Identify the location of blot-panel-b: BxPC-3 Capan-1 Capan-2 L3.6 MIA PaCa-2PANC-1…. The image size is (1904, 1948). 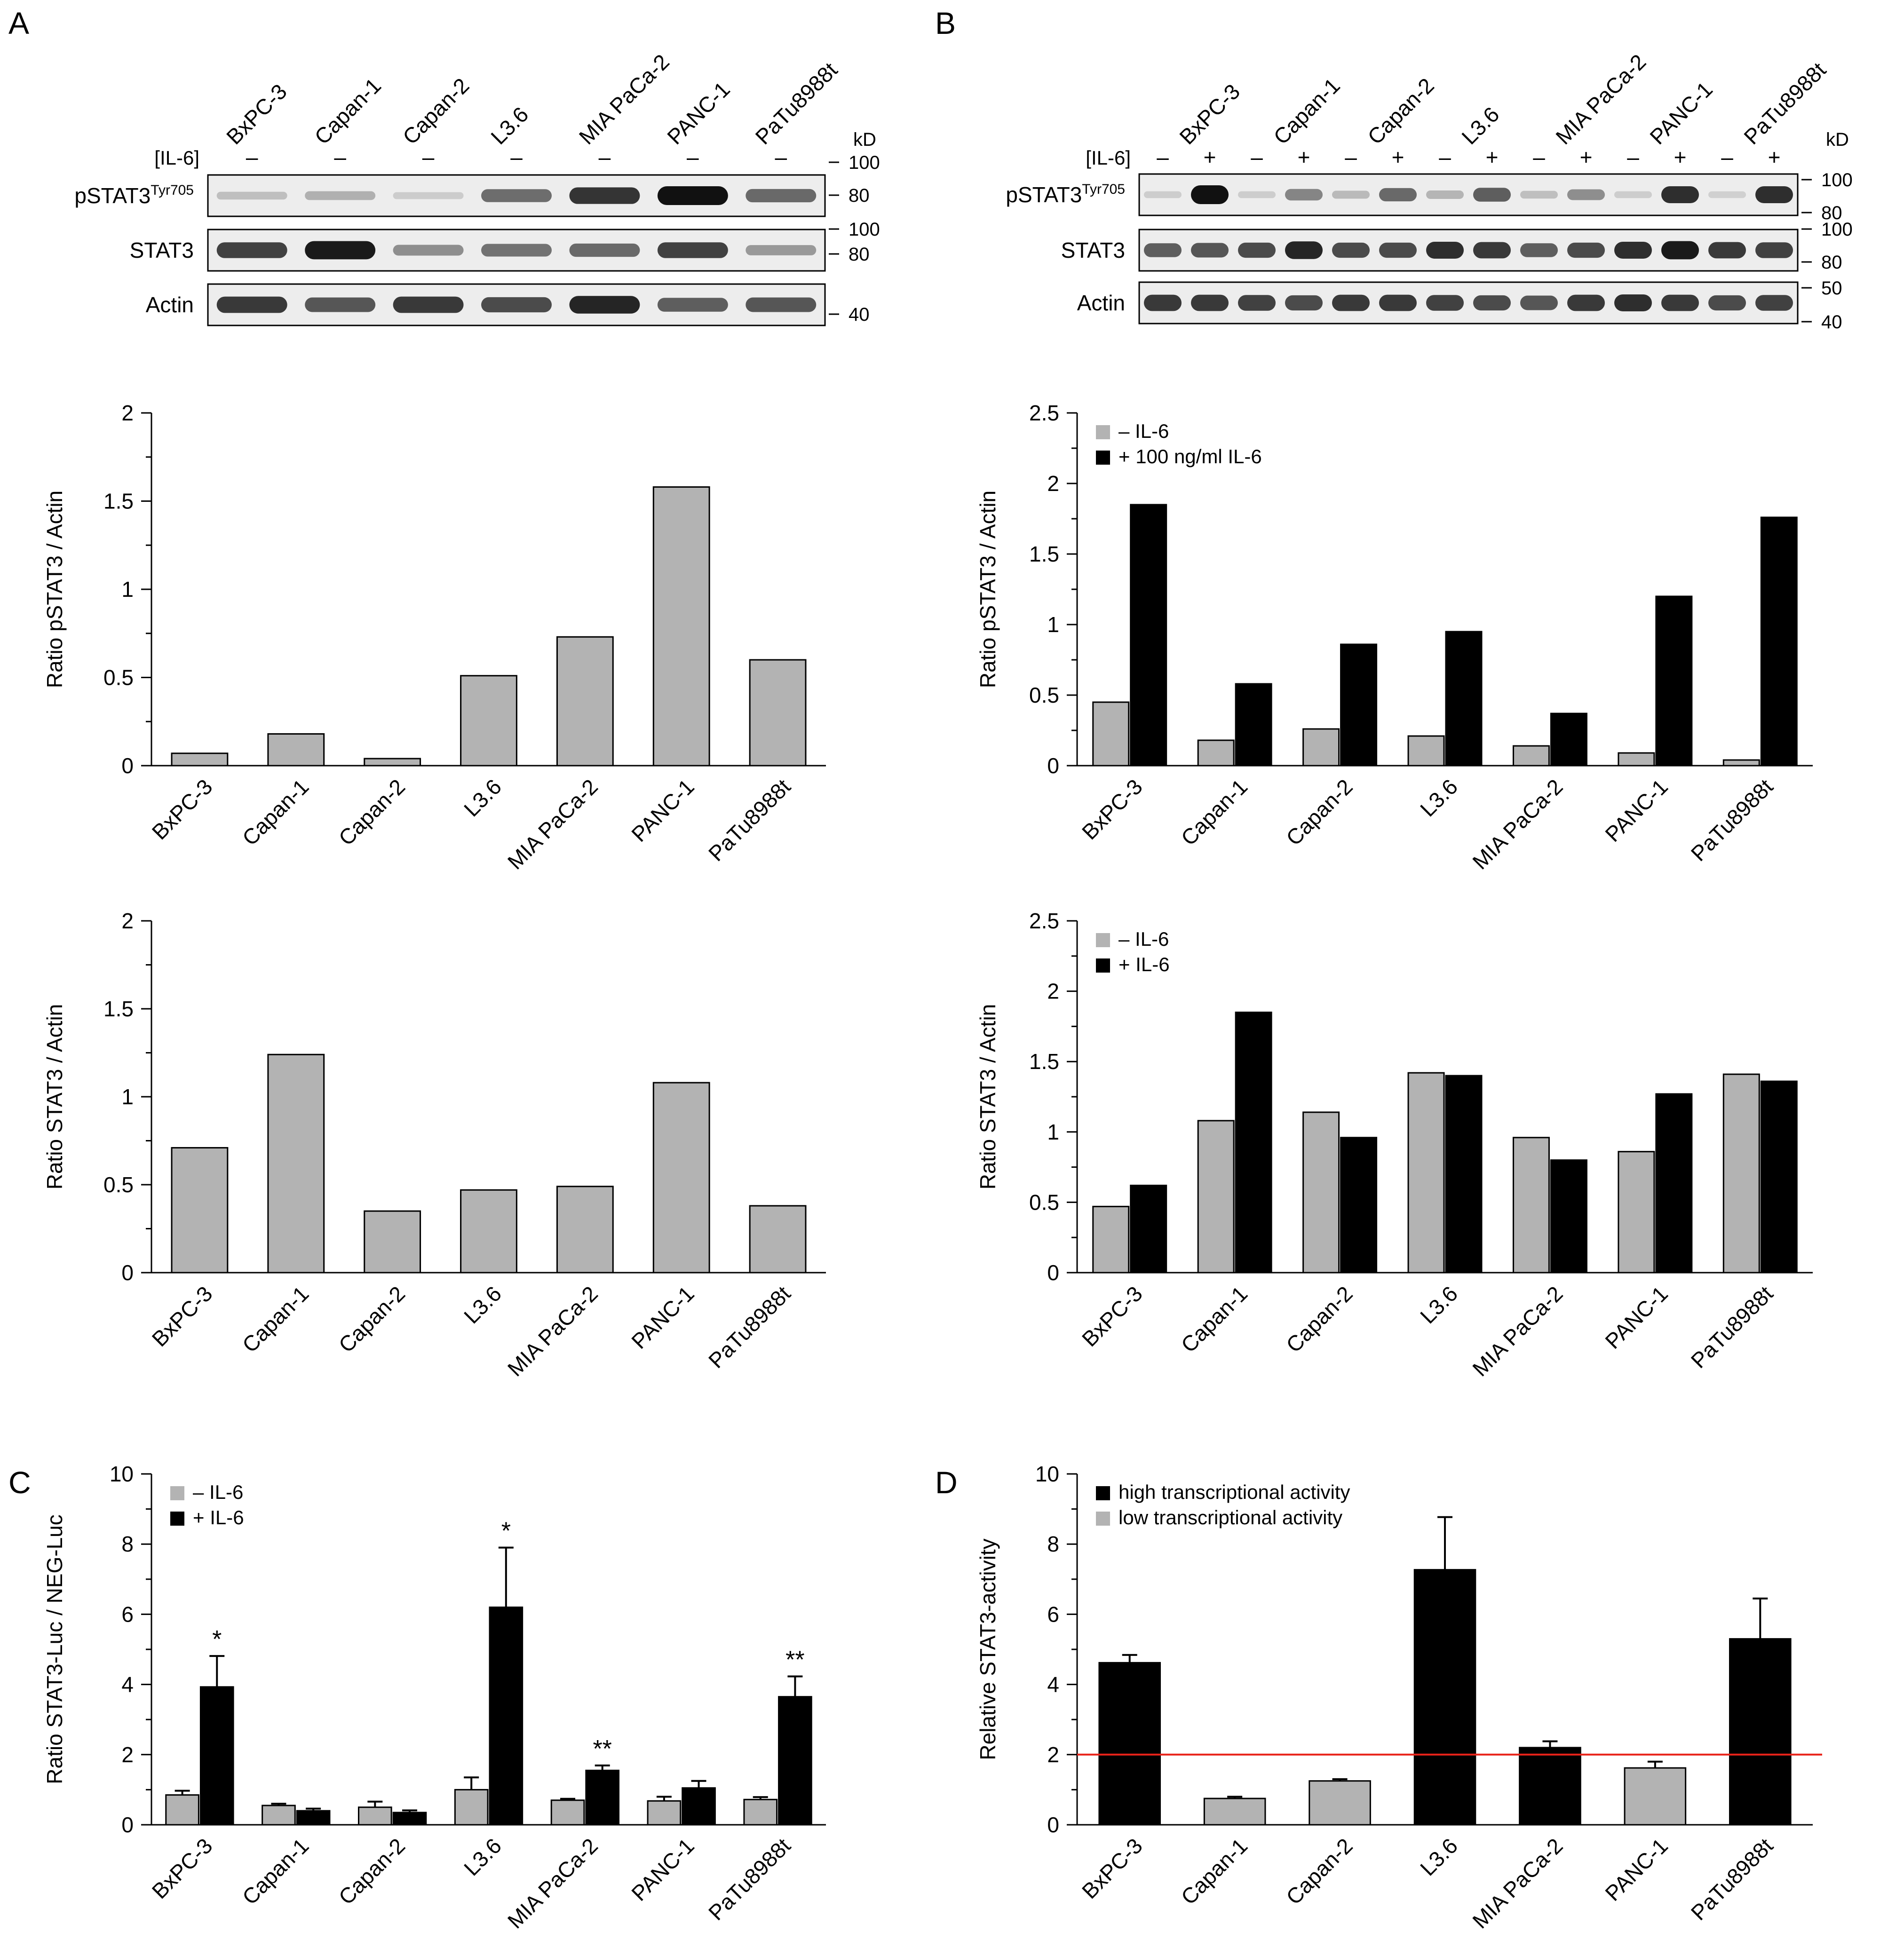
(1429, 191).